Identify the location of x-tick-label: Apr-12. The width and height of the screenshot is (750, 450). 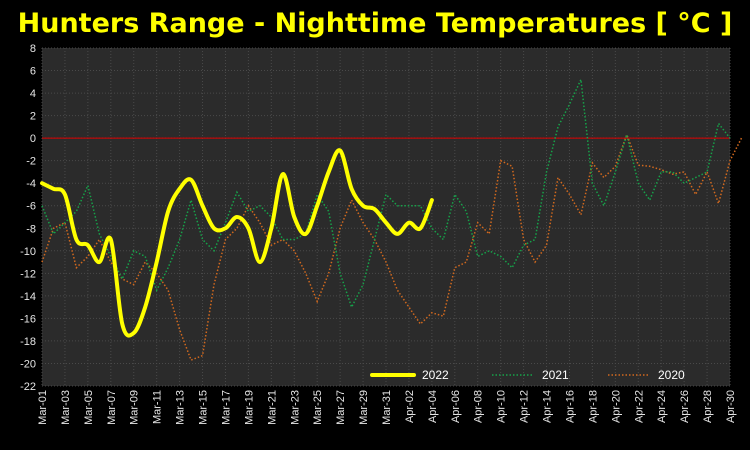
(525, 406).